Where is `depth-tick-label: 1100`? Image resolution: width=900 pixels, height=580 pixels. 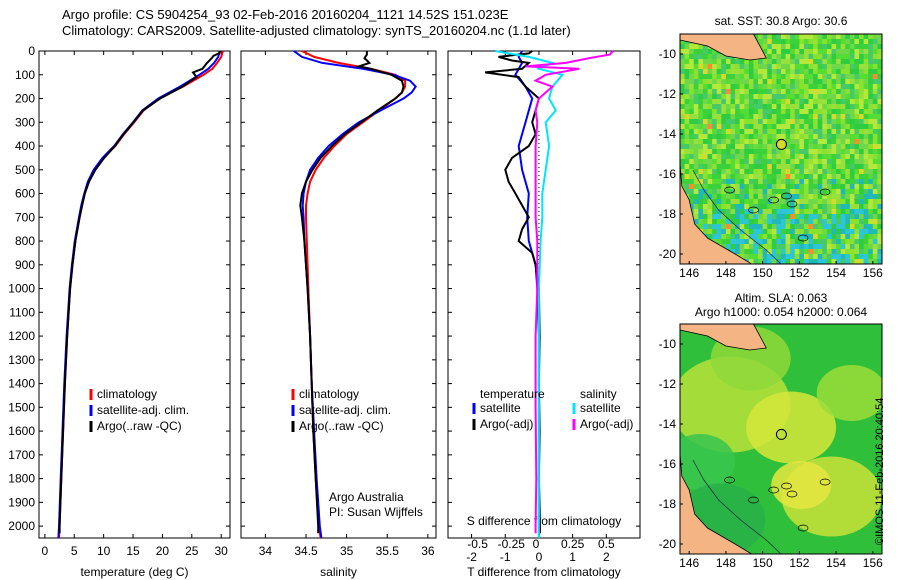 depth-tick-label: 1100 is located at coordinates (22, 312).